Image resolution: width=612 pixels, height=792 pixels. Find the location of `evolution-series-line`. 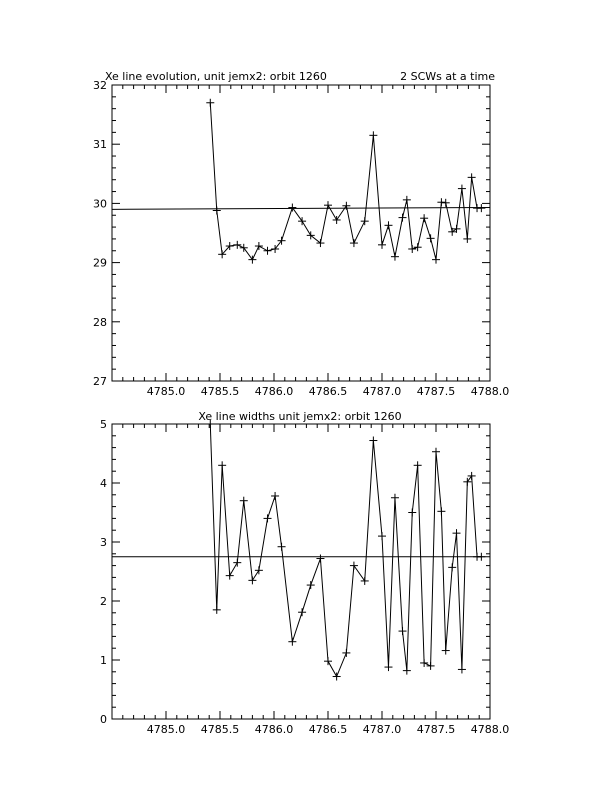

evolution-series-line is located at coordinates (345, 181).